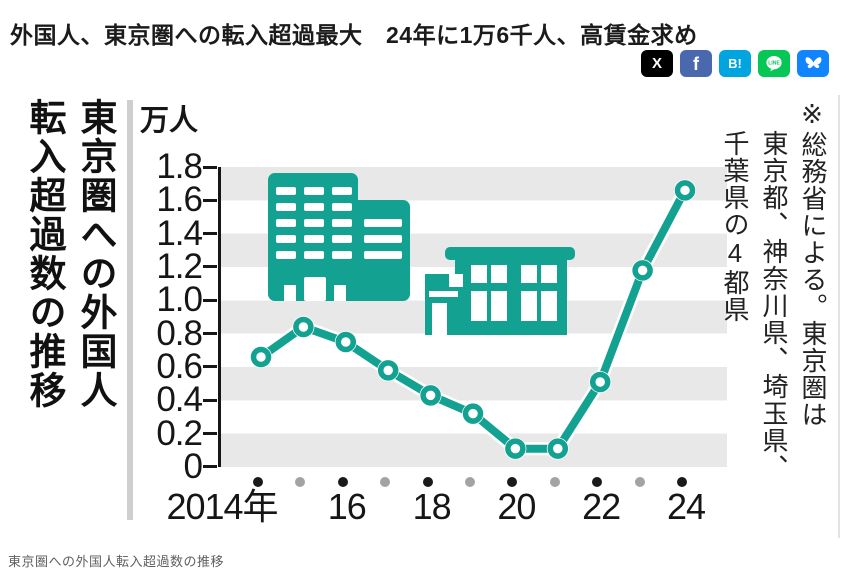  Describe the element at coordinates (500, 291) in the screenshot. I see `house-icon` at that location.